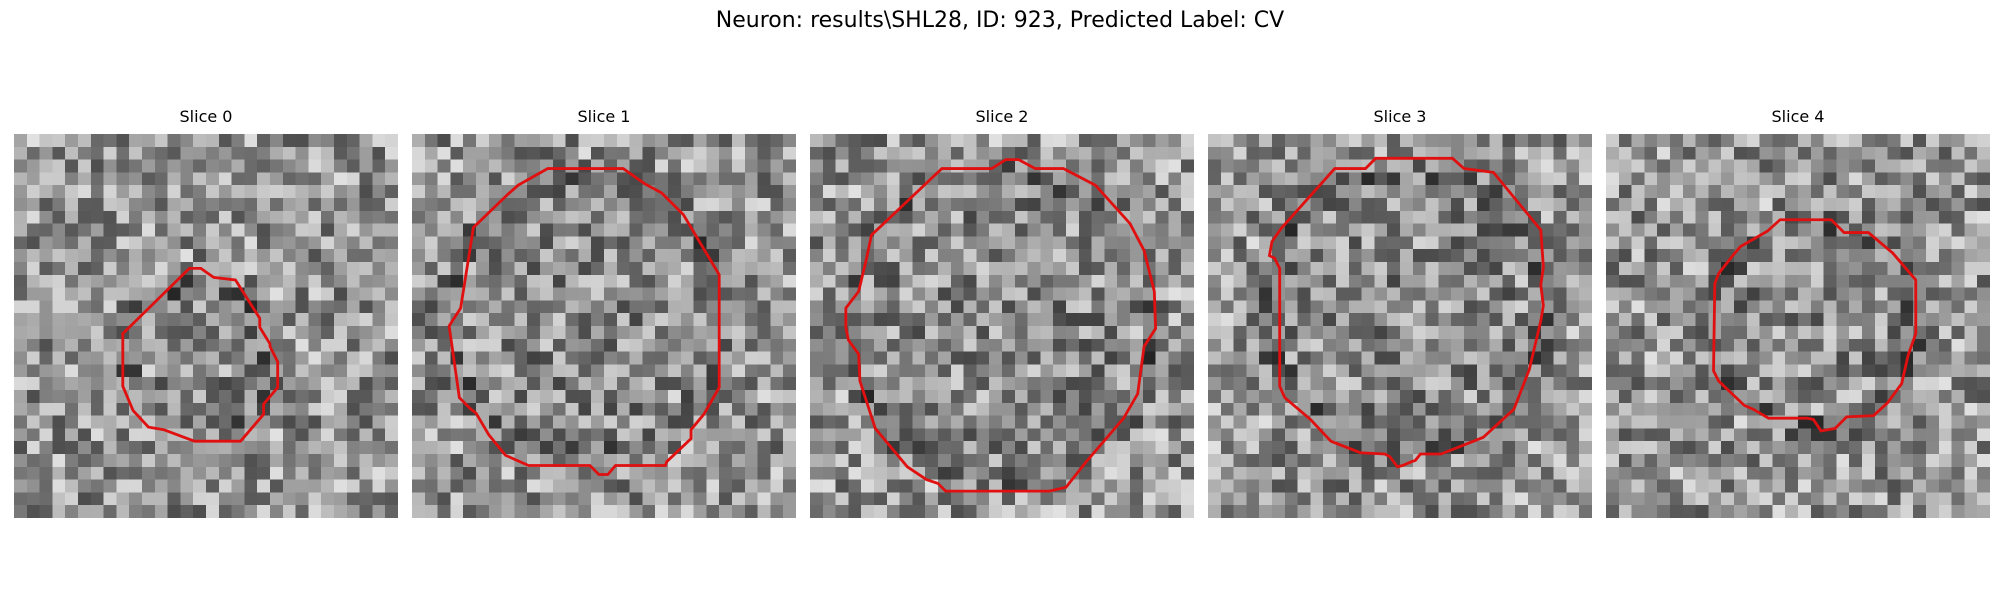  What do you see at coordinates (1002, 116) in the screenshot?
I see `slice-title: Slice 2` at bounding box center [1002, 116].